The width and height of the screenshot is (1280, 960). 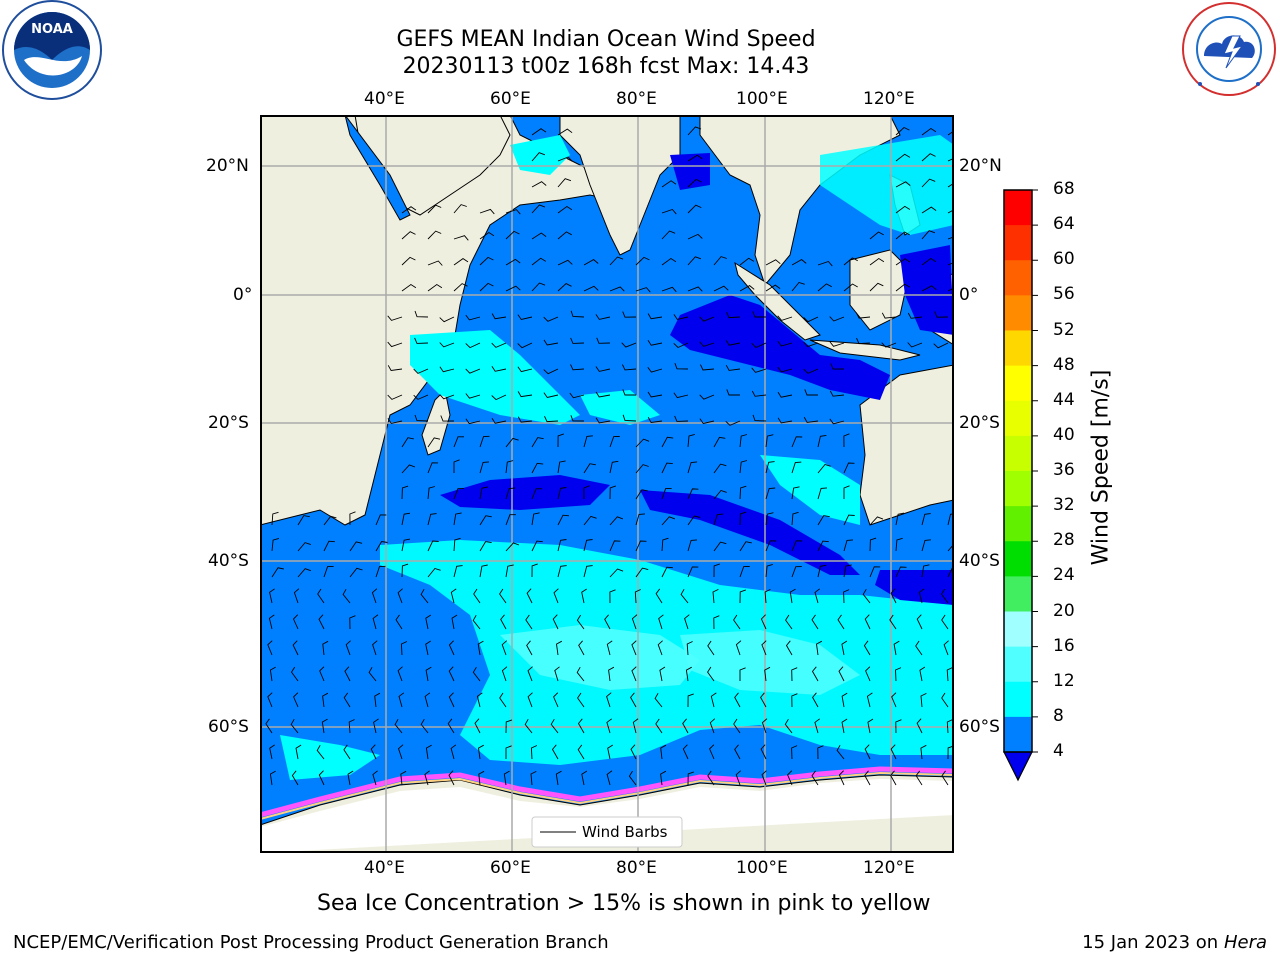 What do you see at coordinates (979, 727) in the screenshot?
I see `lat-tick-right: 60°S` at bounding box center [979, 727].